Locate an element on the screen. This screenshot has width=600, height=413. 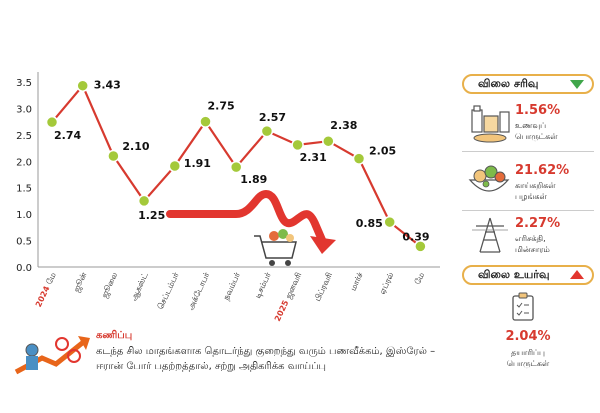
shopping-cart-icon is located at coordinates (275, 247).